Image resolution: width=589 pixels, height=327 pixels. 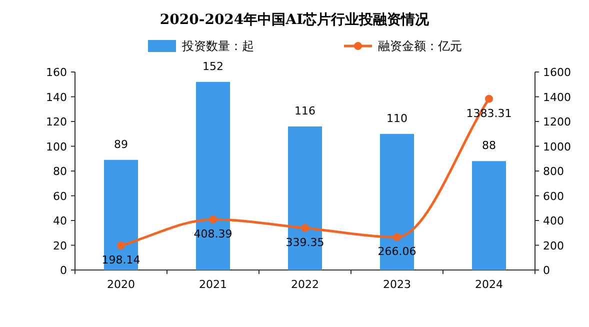 What do you see at coordinates (295, 20) in the screenshot?
I see `chart-title: 2020-2024年中国AI芯片行业投融资情况` at bounding box center [295, 20].